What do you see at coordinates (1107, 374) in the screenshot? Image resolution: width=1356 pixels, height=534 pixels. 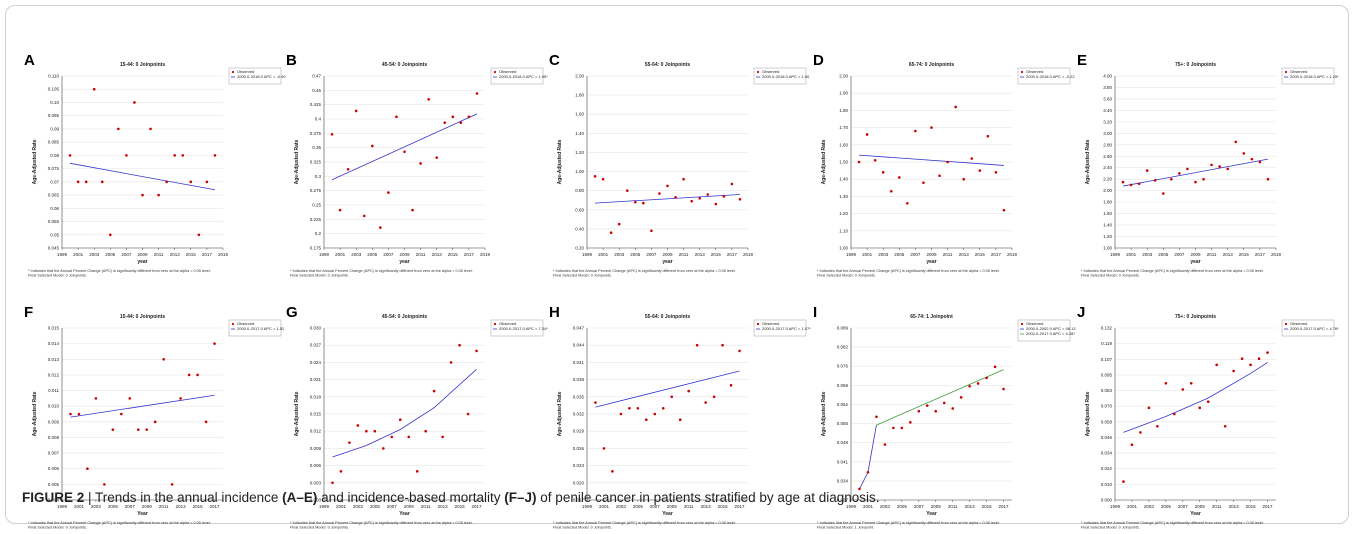 I see `y-tick-label: 0.095` at bounding box center [1107, 374].